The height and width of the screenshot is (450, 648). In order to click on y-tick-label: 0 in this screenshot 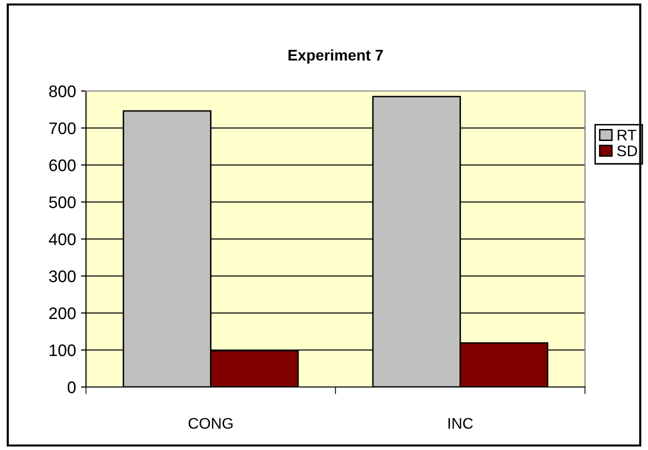, I will do `click(72, 387)`.